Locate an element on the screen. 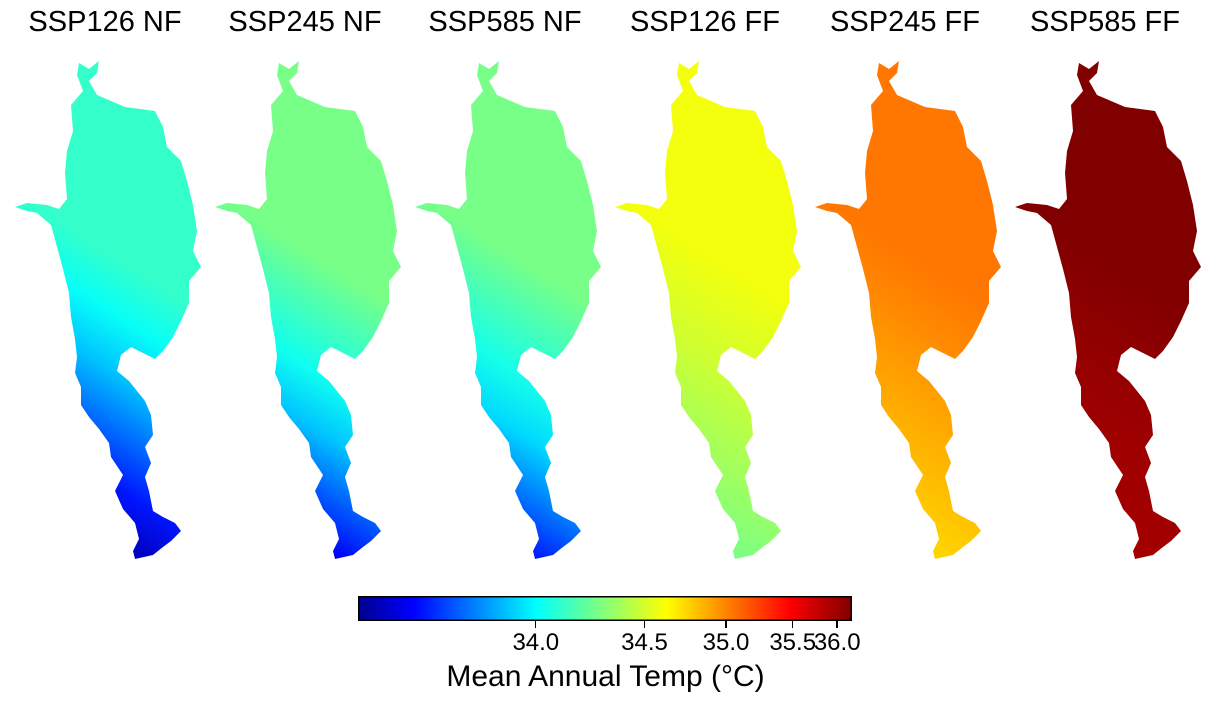  map-panel-2: SSP245 NF is located at coordinates (305, 290).